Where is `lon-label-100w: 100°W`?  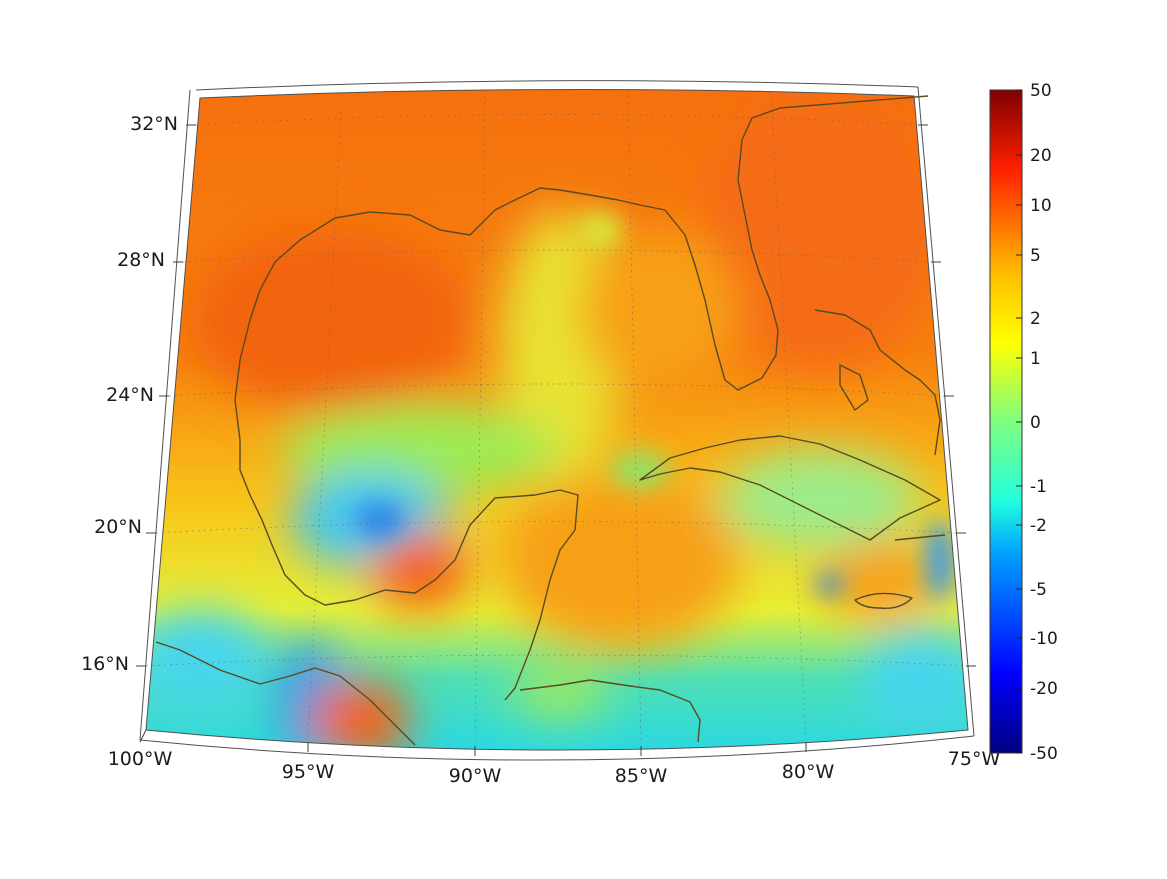 lon-label-100w: 100°W is located at coordinates (140, 759).